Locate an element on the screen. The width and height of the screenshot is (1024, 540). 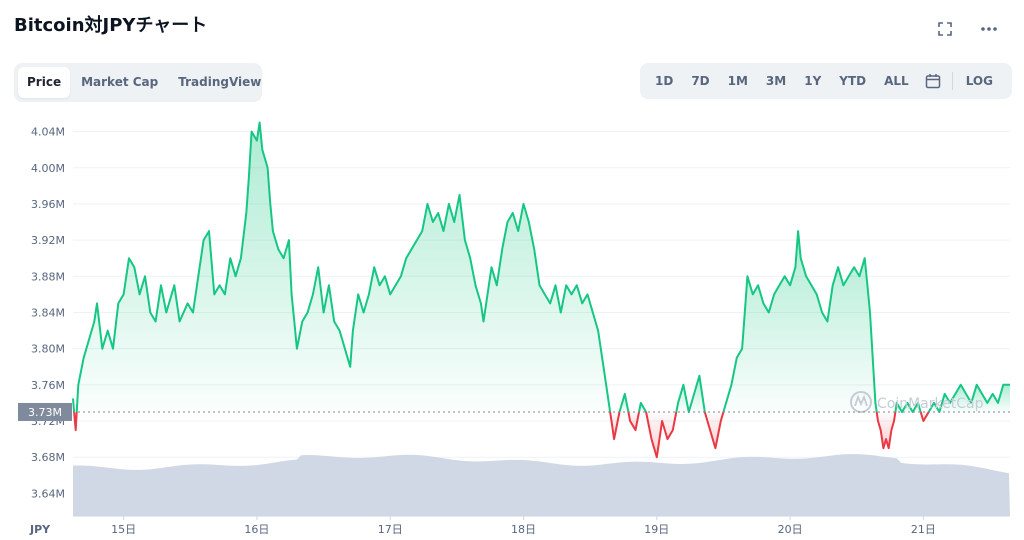
x-tick-label: 16日 is located at coordinates (256, 529).